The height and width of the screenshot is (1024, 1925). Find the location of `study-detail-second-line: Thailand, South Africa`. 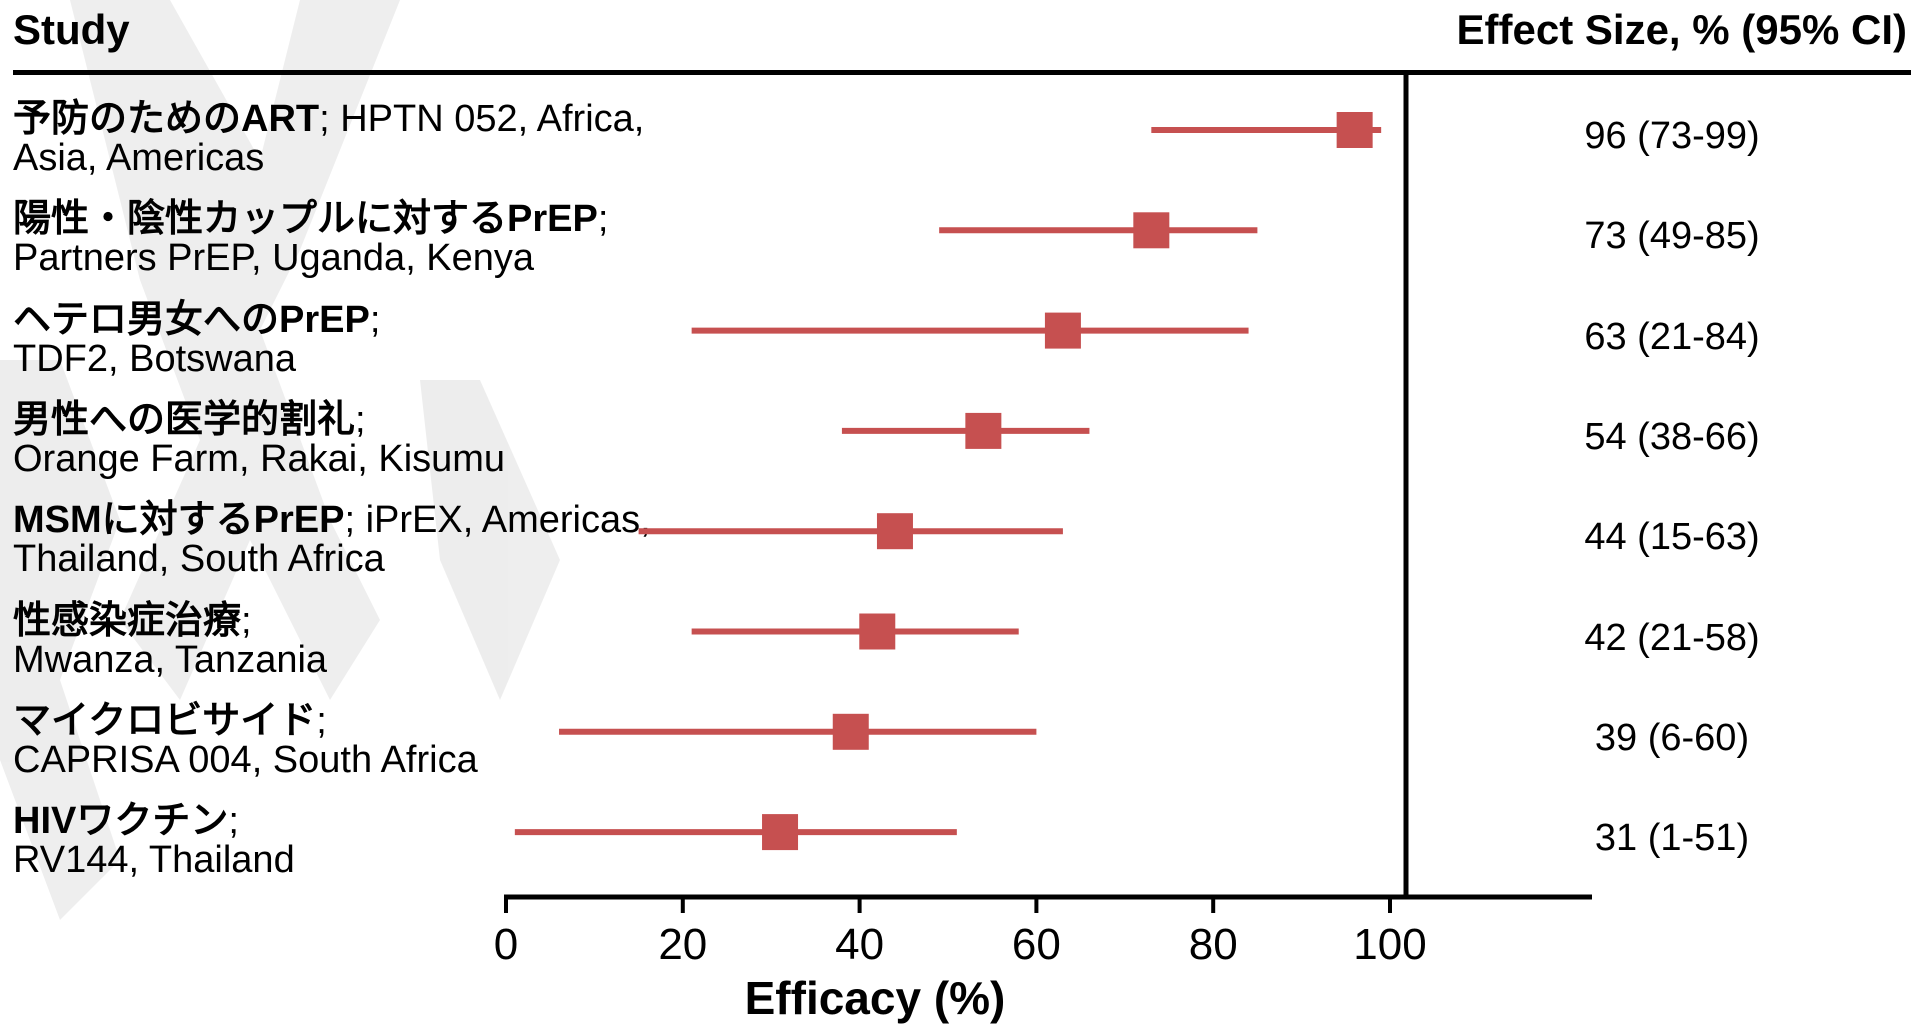

study-detail-second-line: Thailand, South Africa is located at coordinates (199, 559).